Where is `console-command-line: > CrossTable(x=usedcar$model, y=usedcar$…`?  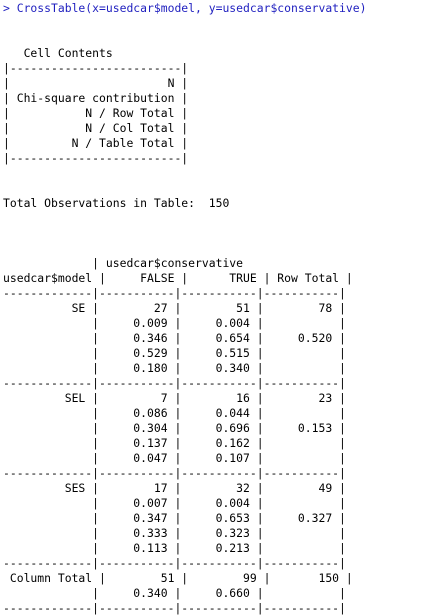 console-command-line: > CrossTable(x=usedcar$model, y=usedcar$… is located at coordinates (185, 8).